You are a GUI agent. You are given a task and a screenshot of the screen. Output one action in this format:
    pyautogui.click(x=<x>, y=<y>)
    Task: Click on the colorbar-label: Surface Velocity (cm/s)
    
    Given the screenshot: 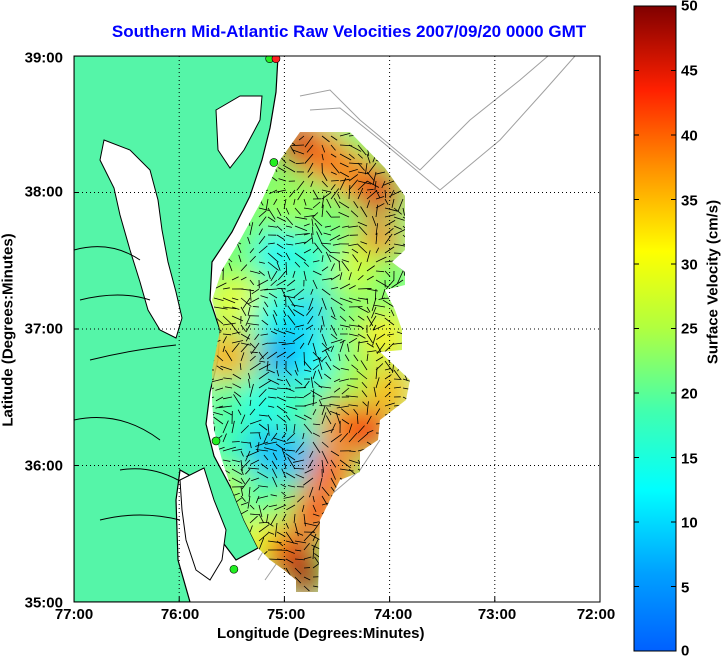 What is the action you would take?
    pyautogui.click(x=713, y=282)
    